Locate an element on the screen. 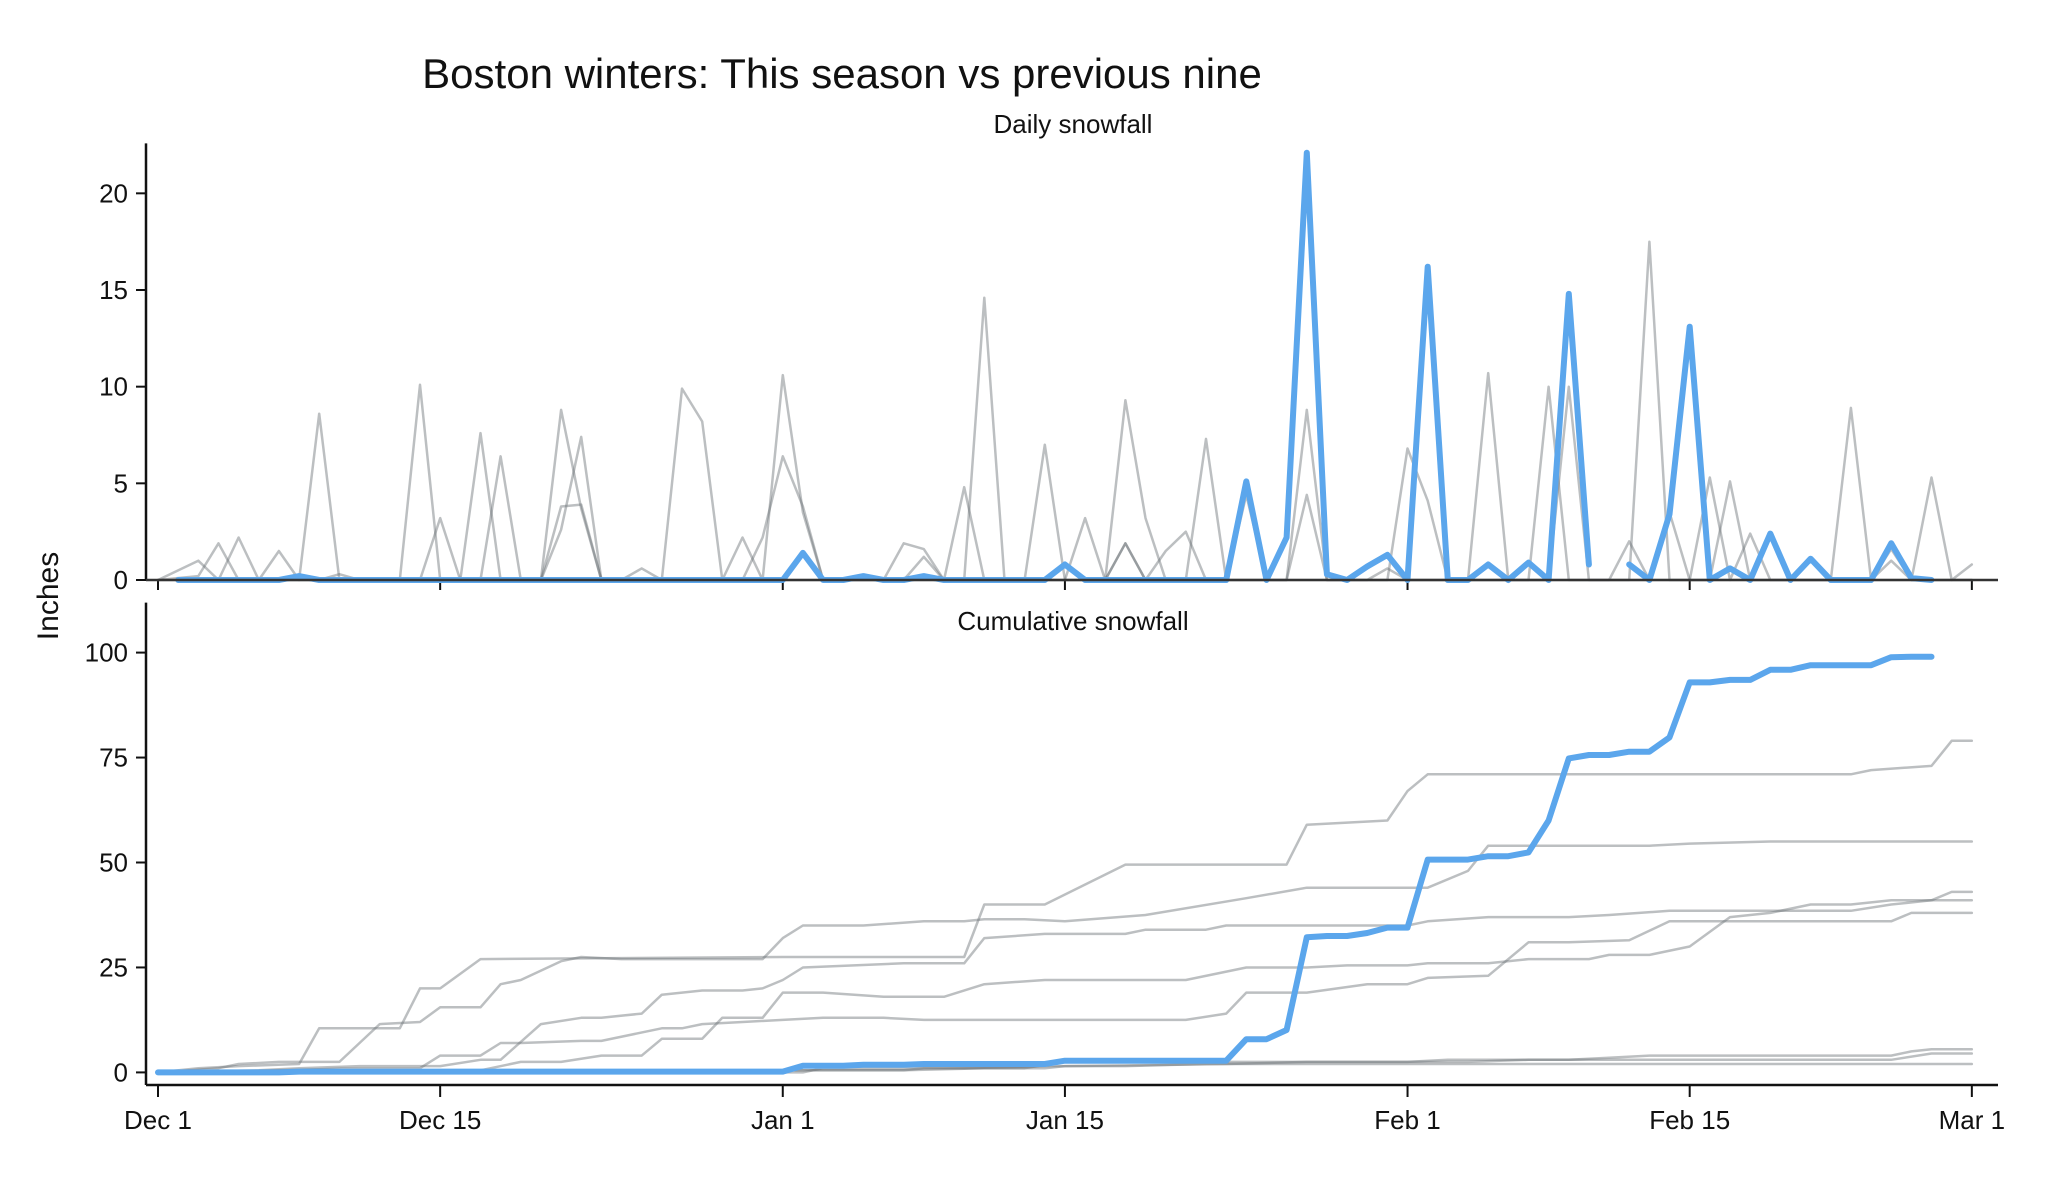  x-tick-label: Dec 15 is located at coordinates (440, 1120).